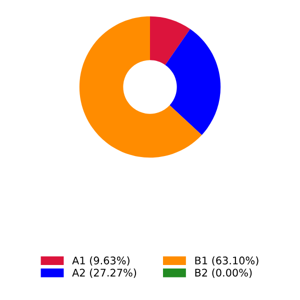  Describe the element at coordinates (226, 261) in the screenshot. I see `legend-label: B1 (63.10%)` at that location.